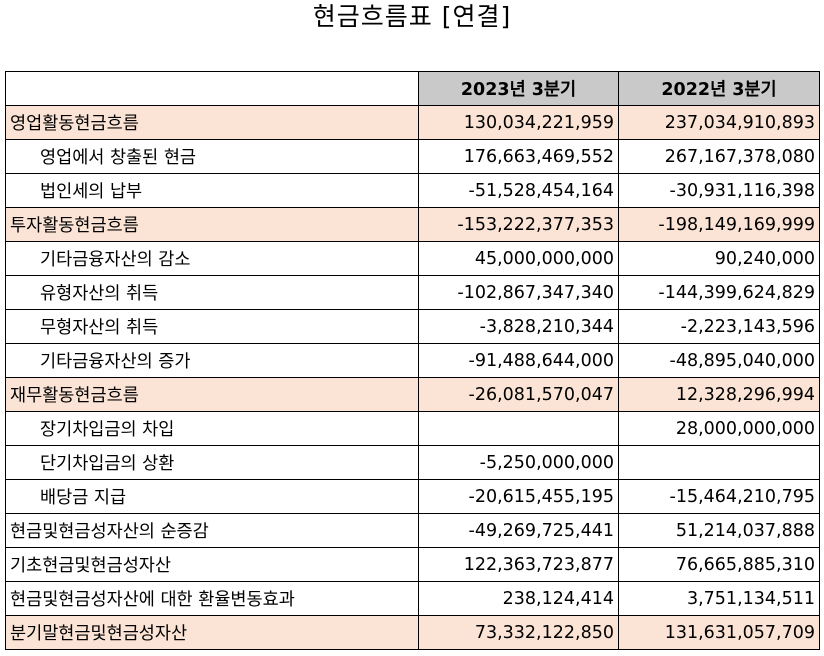 Image resolution: width=824 pixels, height=656 pixels. Describe the element at coordinates (719, 122) in the screenshot. I see `value-2022-q3: 237,034,910,893` at that location.